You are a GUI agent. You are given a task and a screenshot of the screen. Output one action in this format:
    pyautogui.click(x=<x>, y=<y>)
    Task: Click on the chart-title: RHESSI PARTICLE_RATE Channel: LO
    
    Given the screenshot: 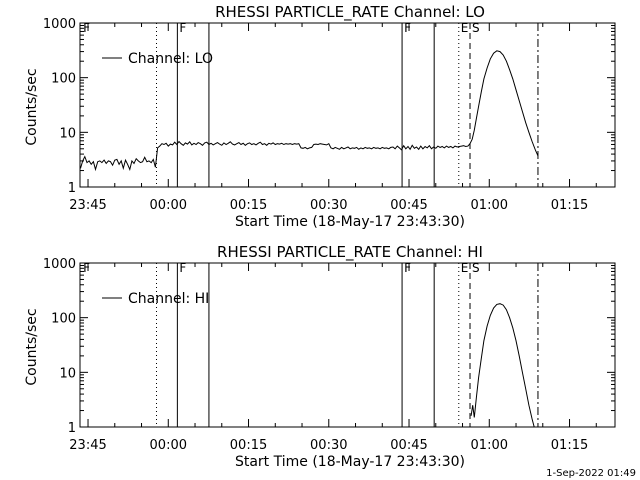 What is the action you would take?
    pyautogui.click(x=350, y=12)
    